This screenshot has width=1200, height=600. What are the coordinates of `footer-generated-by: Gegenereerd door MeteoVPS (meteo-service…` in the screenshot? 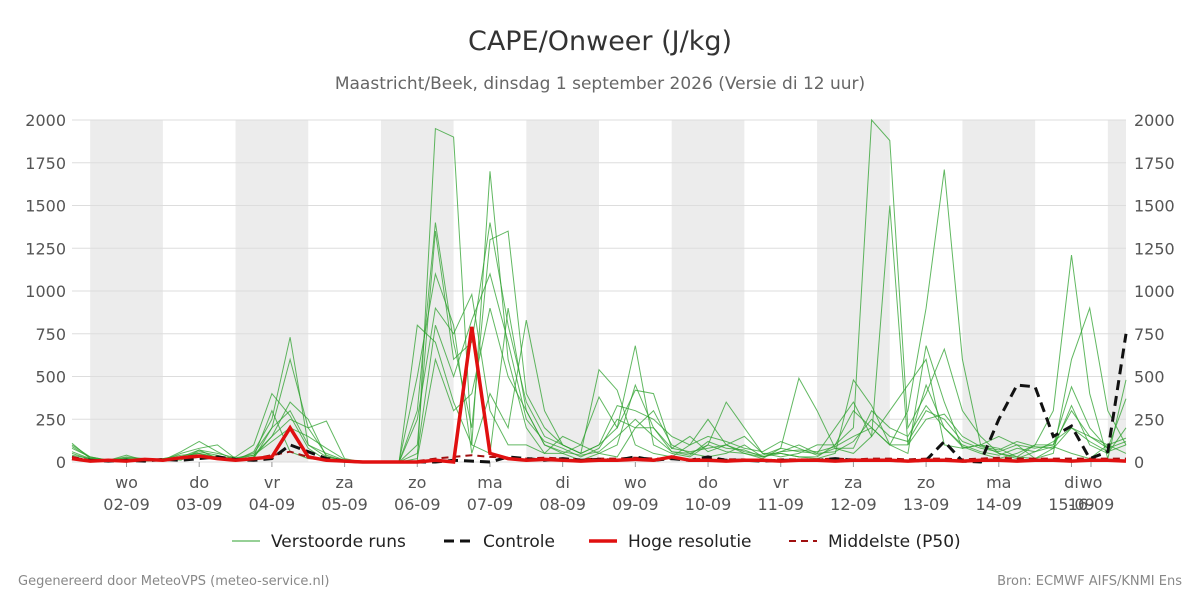 It's located at (173, 581).